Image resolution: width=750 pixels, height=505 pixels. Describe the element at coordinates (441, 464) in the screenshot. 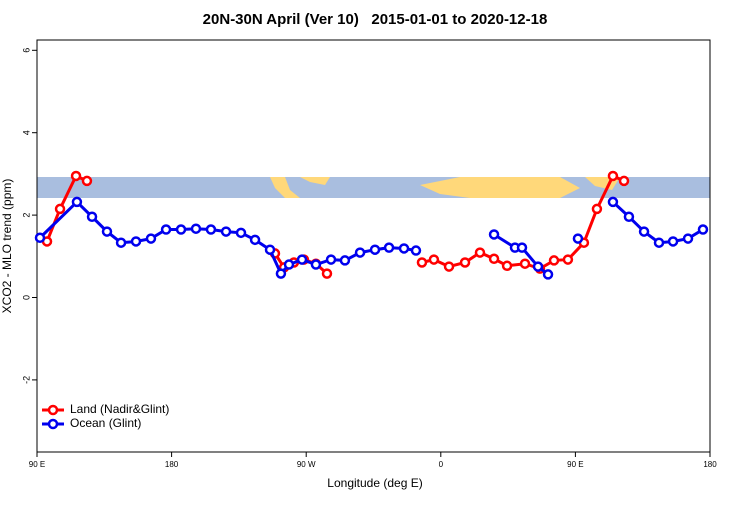

I see `x-tick-label: 0` at that location.